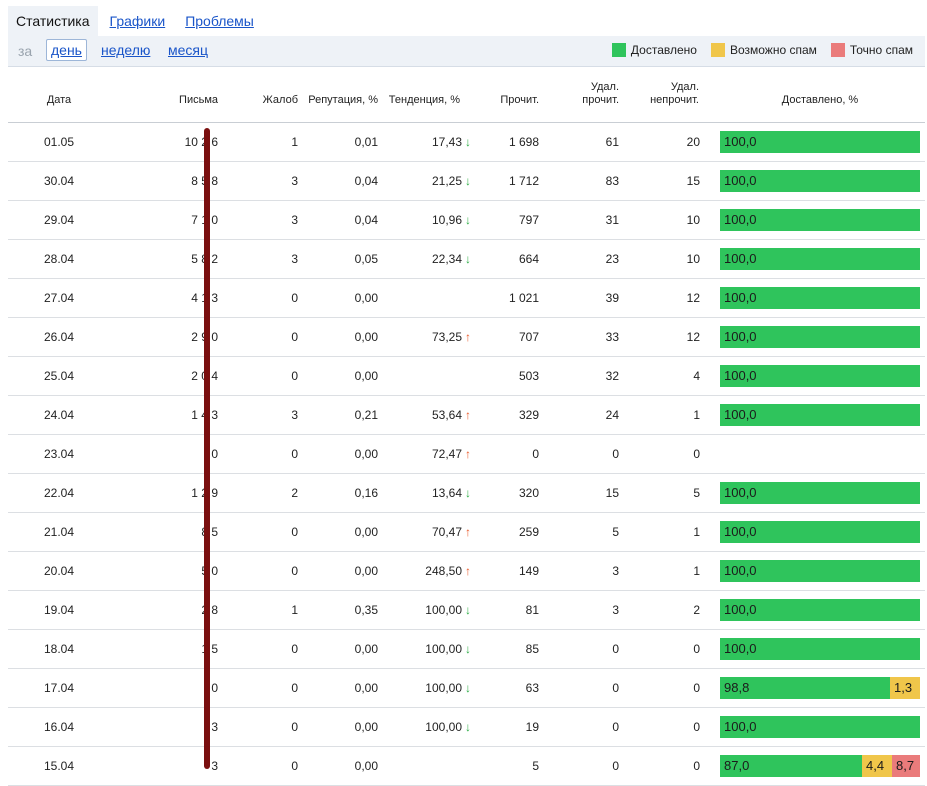  Describe the element at coordinates (59, 649) in the screenshot. I see `date-cell: 18.04` at that location.